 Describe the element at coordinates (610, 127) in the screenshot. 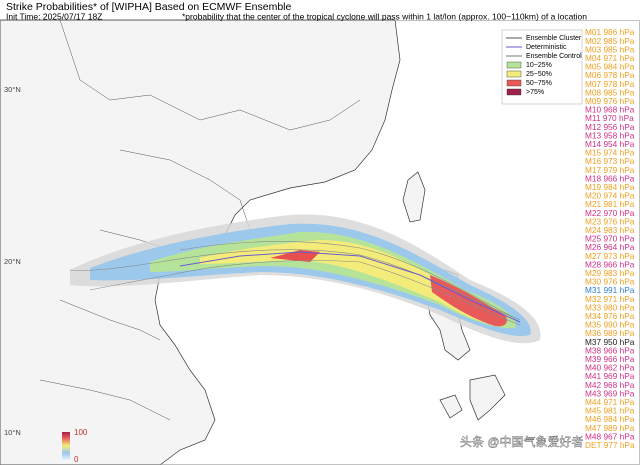

I see `member-label: M12 956 hPa` at that location.